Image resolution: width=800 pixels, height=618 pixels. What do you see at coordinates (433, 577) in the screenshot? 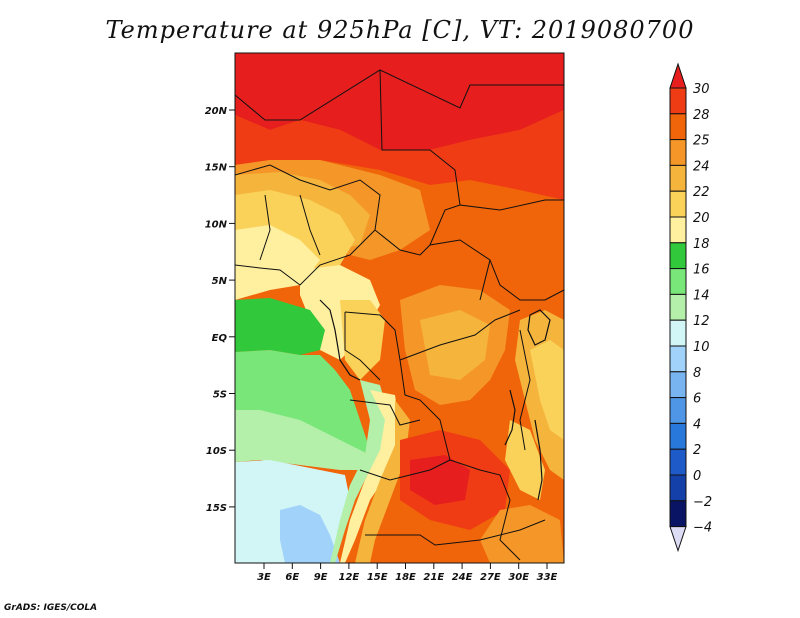
I see `lon-tick-label: 21E` at bounding box center [433, 577].